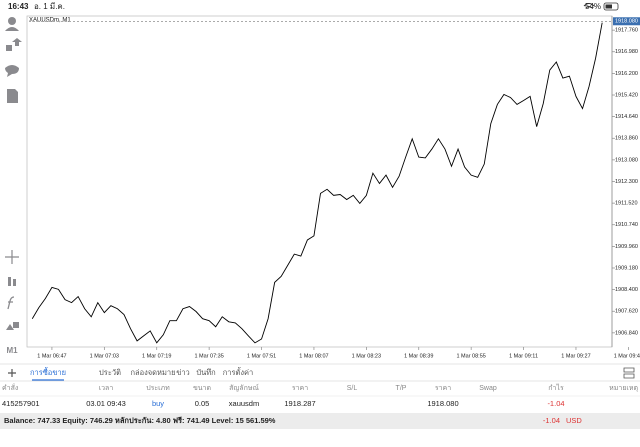 The height and width of the screenshot is (447, 640). What do you see at coordinates (152, 372) in the screenshot?
I see `tab: กล่องจดหมาย` at bounding box center [152, 372].